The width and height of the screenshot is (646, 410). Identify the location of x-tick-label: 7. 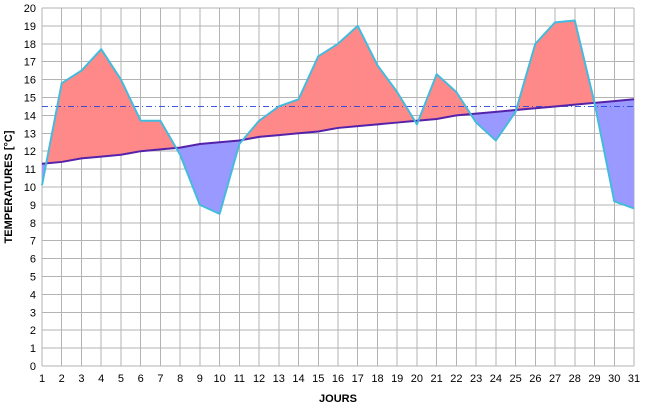
(160, 379).